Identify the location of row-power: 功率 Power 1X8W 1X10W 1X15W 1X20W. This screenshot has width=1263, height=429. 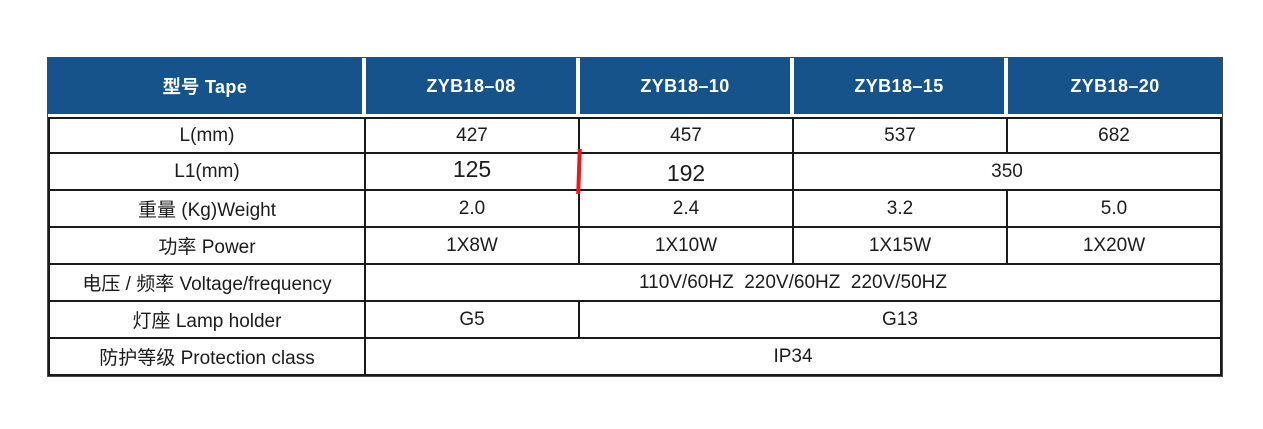
(635, 246).